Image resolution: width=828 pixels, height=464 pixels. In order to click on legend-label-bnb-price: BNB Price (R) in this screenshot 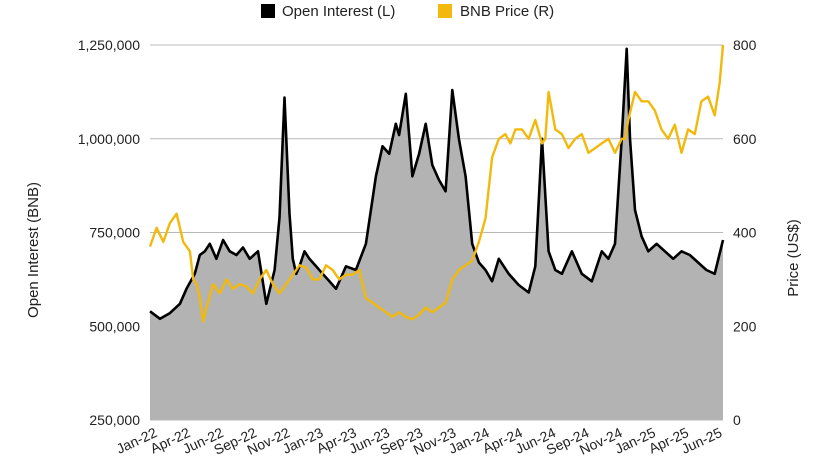, I will do `click(507, 11)`.